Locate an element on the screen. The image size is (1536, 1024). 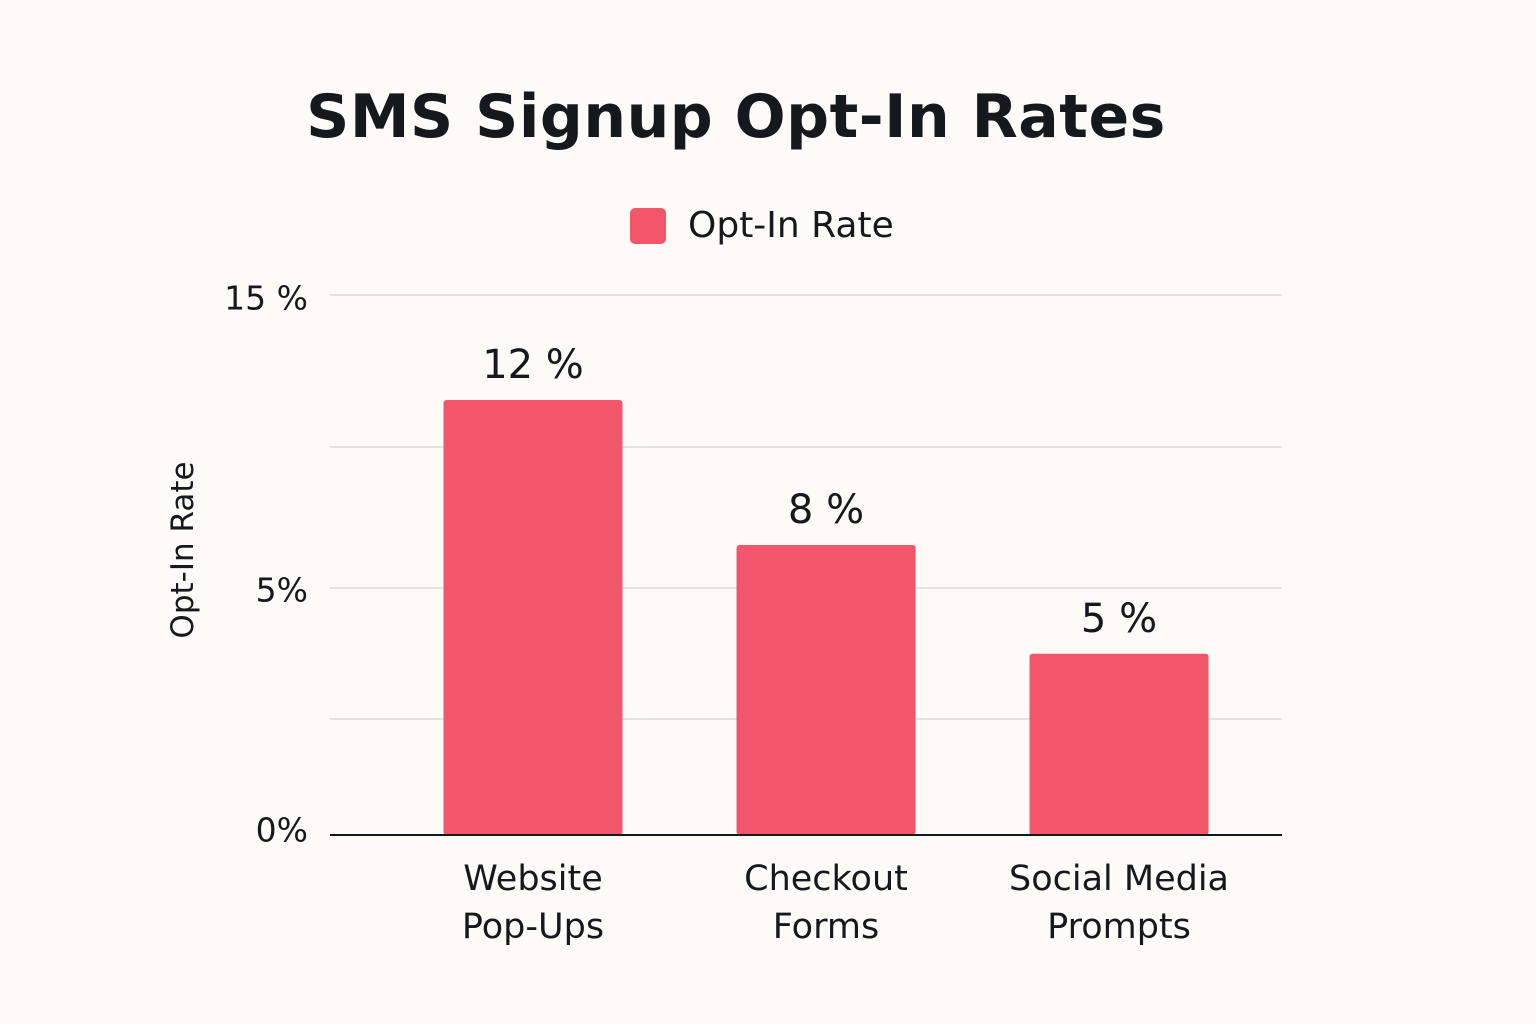
x-tick-label: Website is located at coordinates (533, 879).